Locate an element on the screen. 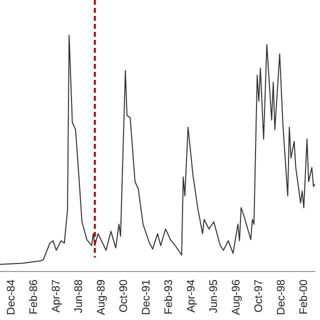 The image size is (320, 320). x-tick-label: Apr-87 is located at coordinates (56, 296).